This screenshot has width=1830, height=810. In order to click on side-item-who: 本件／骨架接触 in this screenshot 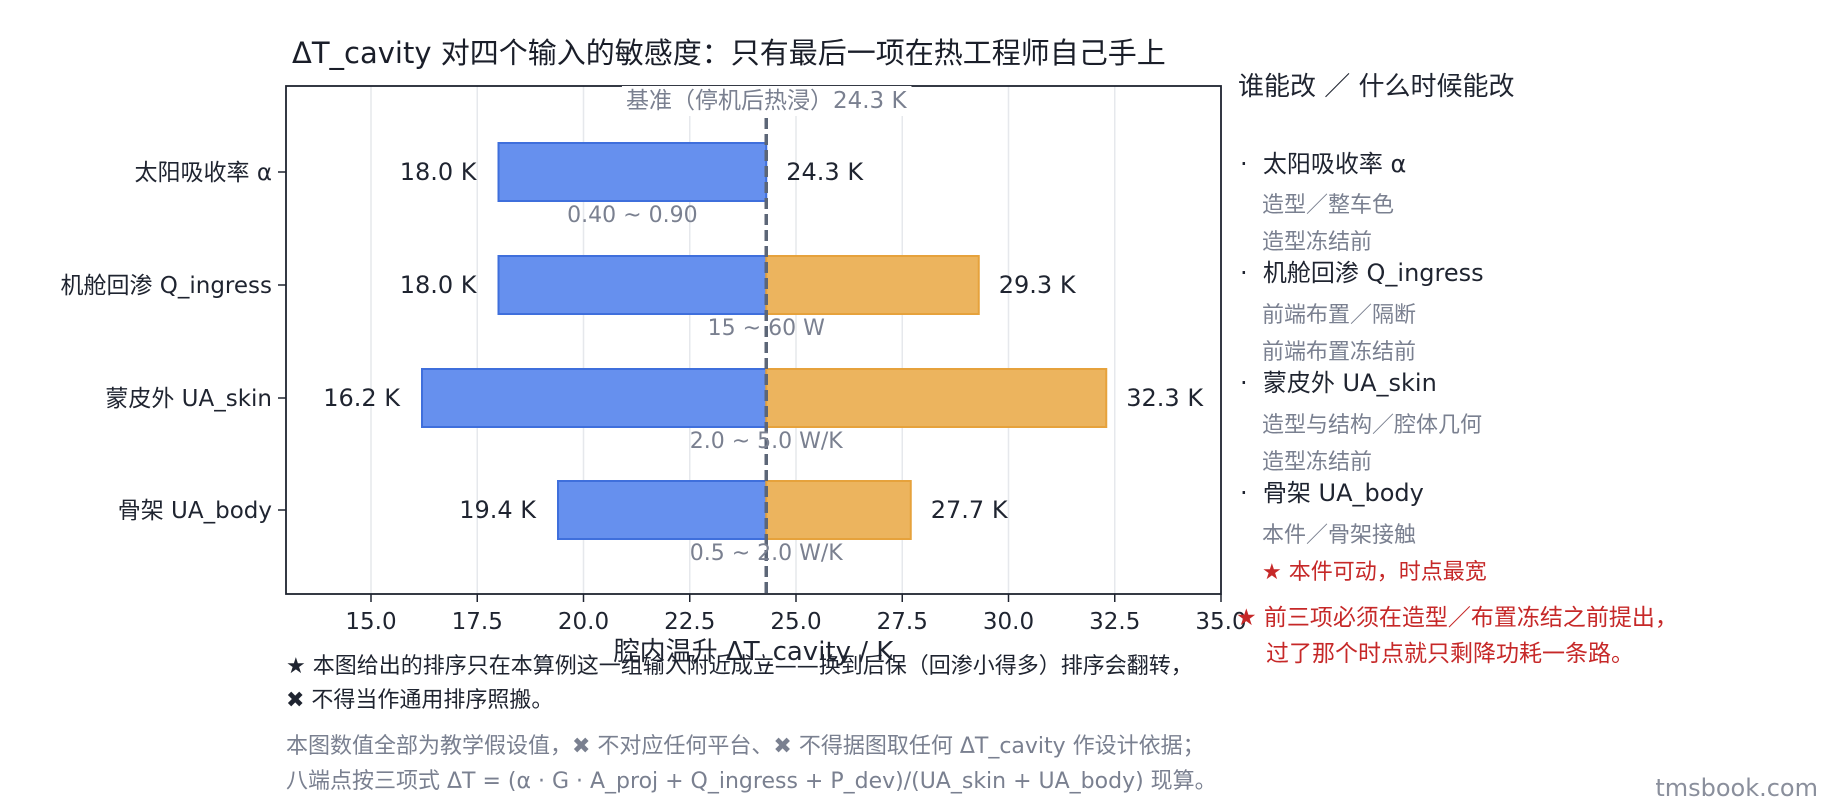, I will do `click(1339, 535)`.